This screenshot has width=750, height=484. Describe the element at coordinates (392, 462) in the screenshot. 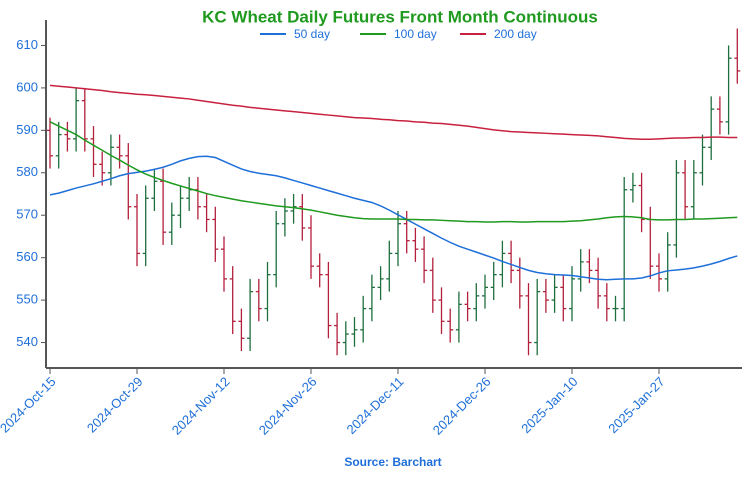

I see `source: Source: Barchart` at that location.